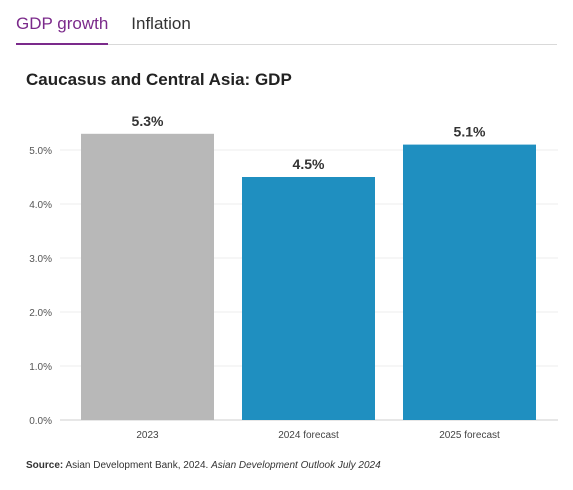 The width and height of the screenshot is (573, 490). What do you see at coordinates (308, 435) in the screenshot?
I see `x-tick-label: 2024 forecast` at bounding box center [308, 435].